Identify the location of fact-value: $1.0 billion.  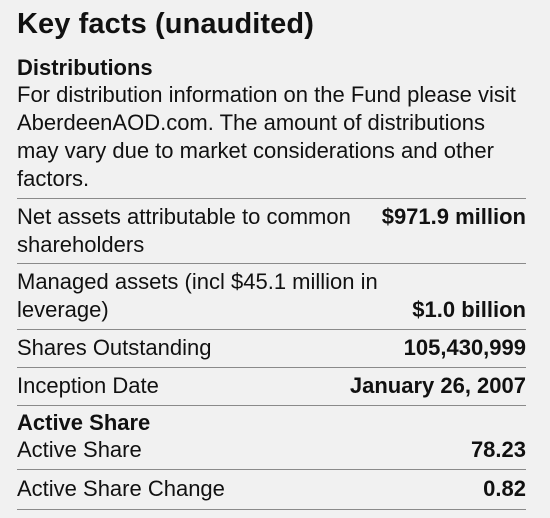
(469, 309).